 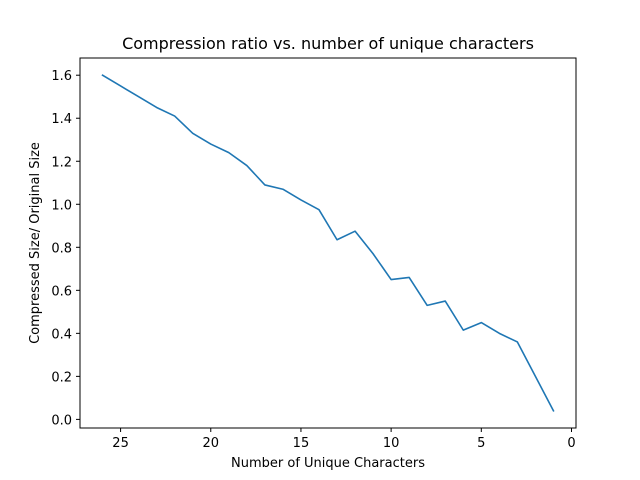 What do you see at coordinates (481, 443) in the screenshot?
I see `x-tick-label: 5` at bounding box center [481, 443].